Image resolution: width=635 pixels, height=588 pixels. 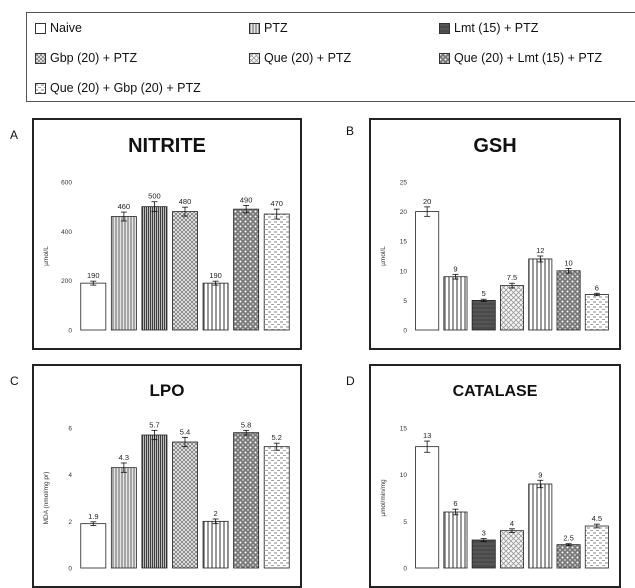 I want to click on y-axis-label: MDA (nmol/mg pr), so click(x=46, y=498).